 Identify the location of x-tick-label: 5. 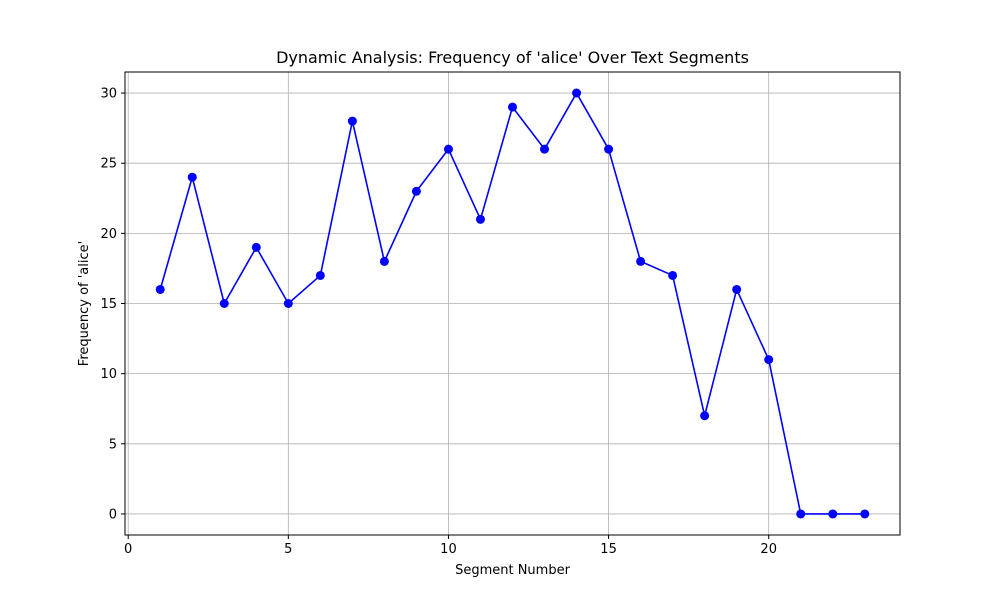
(288, 549).